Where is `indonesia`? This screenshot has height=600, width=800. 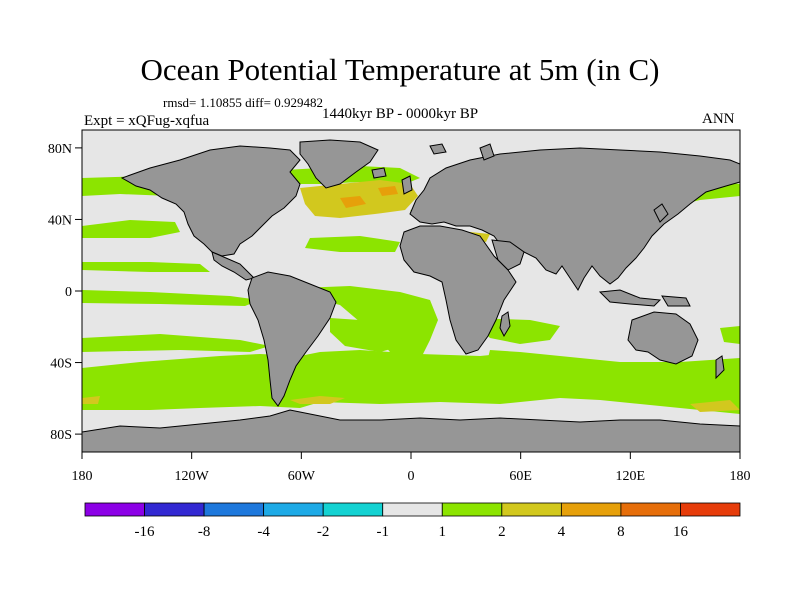
indonesia is located at coordinates (630, 298).